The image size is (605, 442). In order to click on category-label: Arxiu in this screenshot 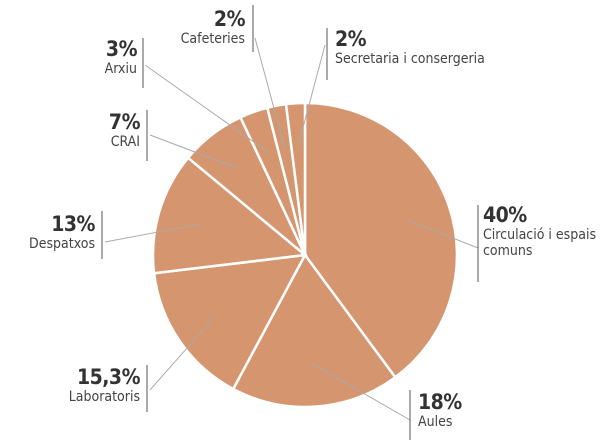, I will do `click(120, 69)`.